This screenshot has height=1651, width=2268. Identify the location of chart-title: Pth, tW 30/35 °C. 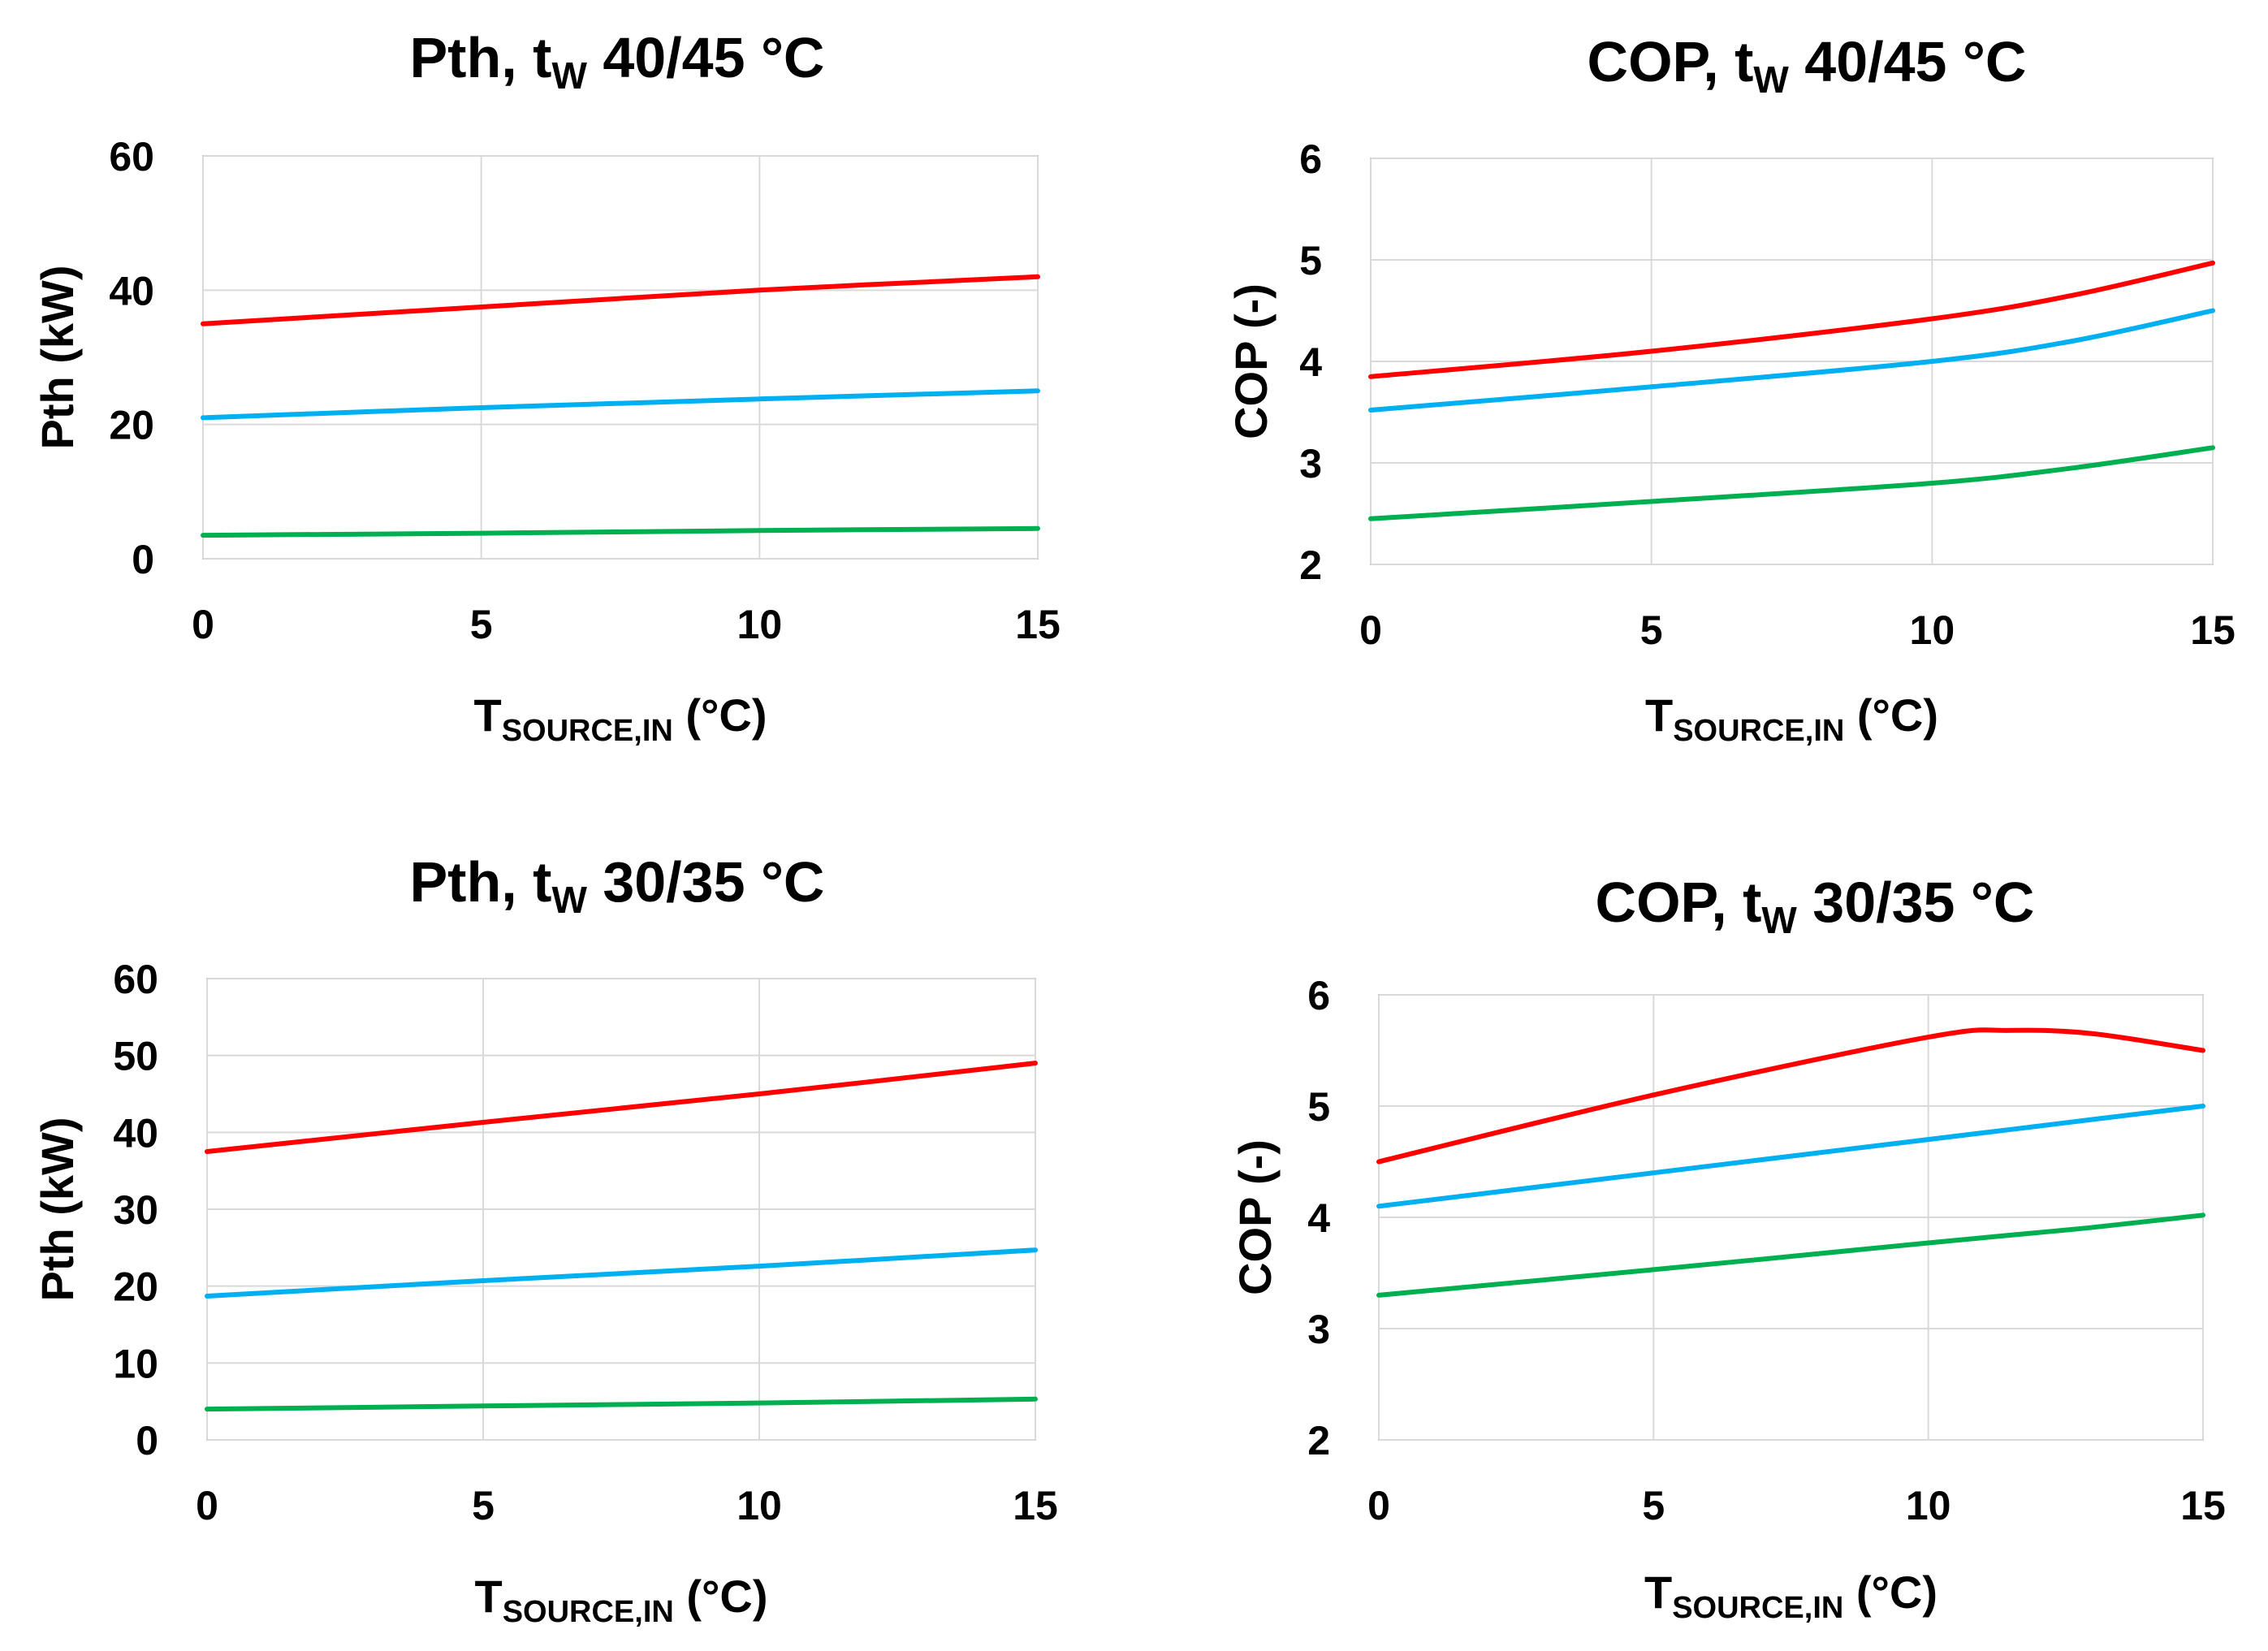
(616, 885).